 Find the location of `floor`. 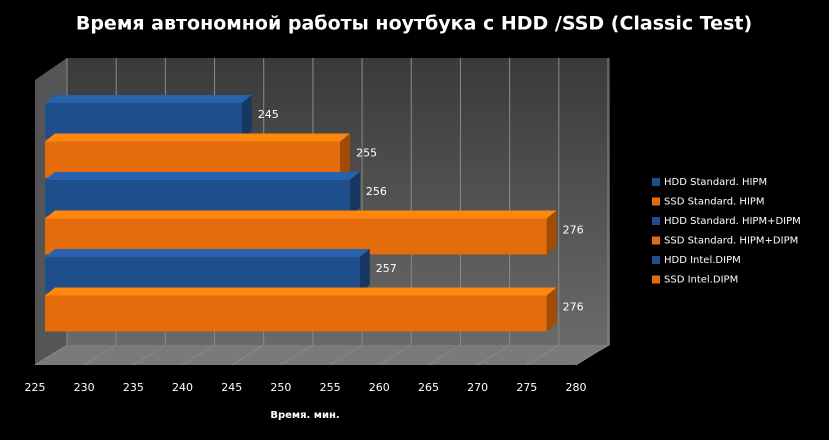

floor is located at coordinates (322, 355).